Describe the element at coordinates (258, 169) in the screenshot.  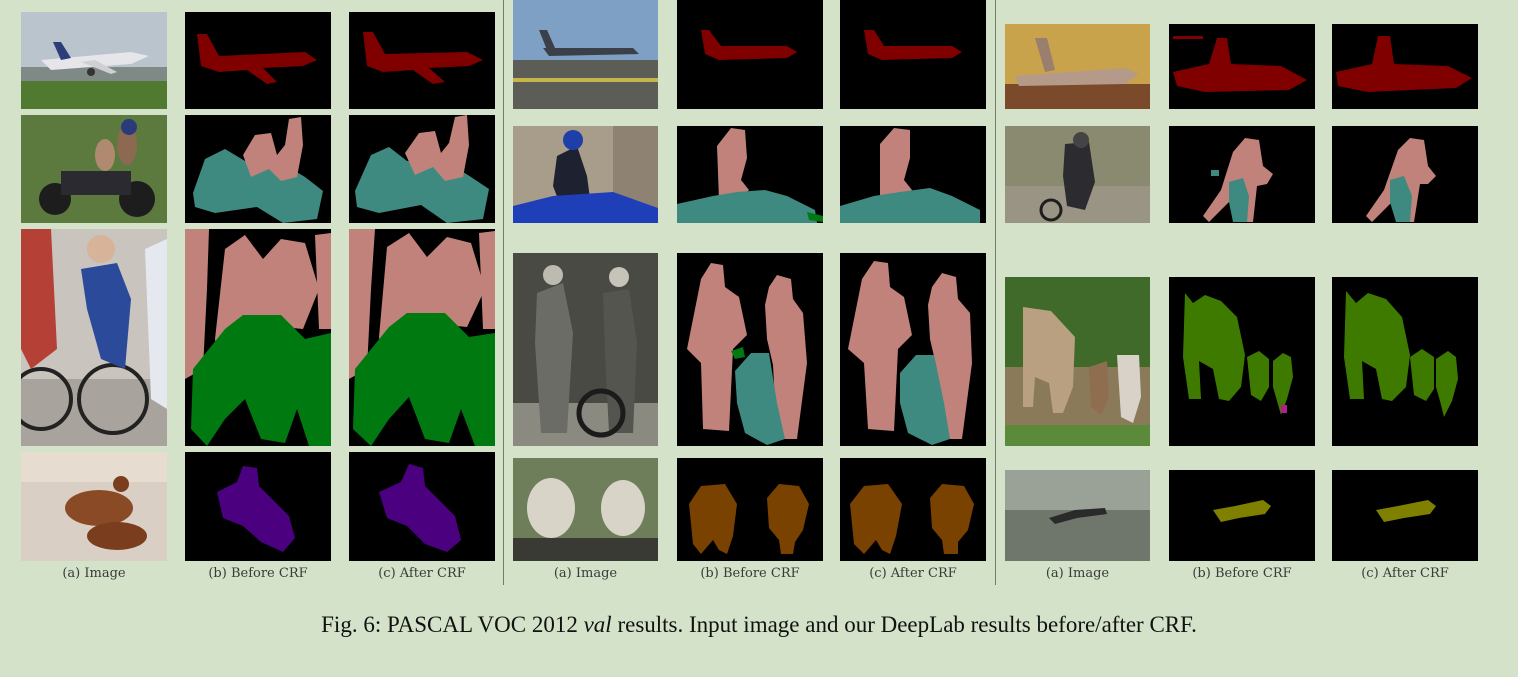
I see `seg-before-family-on-motorbike` at that location.